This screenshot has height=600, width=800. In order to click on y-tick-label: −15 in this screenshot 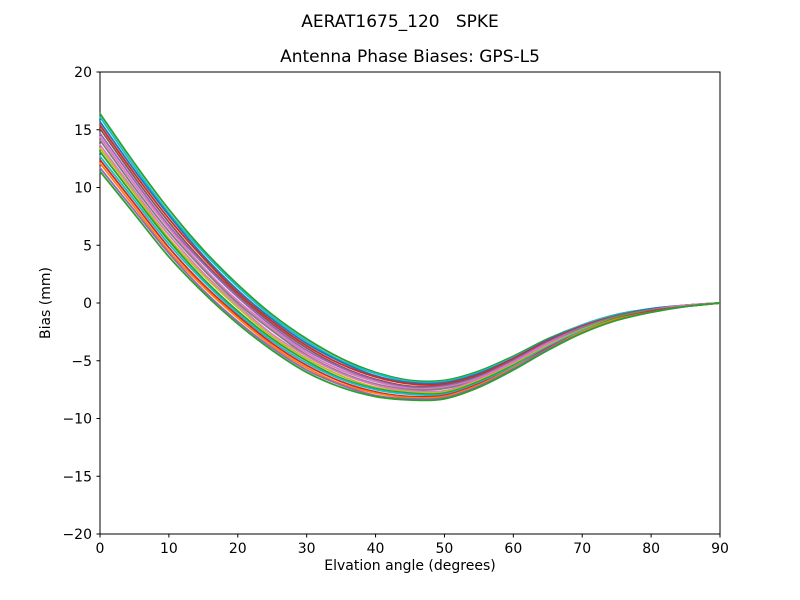, I will do `click(77, 477)`.